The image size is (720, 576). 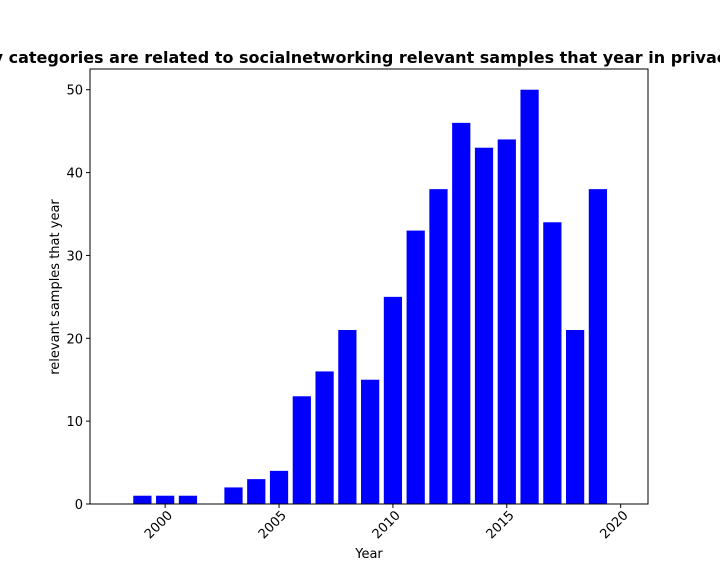 I want to click on bar-2001, so click(x=188, y=499).